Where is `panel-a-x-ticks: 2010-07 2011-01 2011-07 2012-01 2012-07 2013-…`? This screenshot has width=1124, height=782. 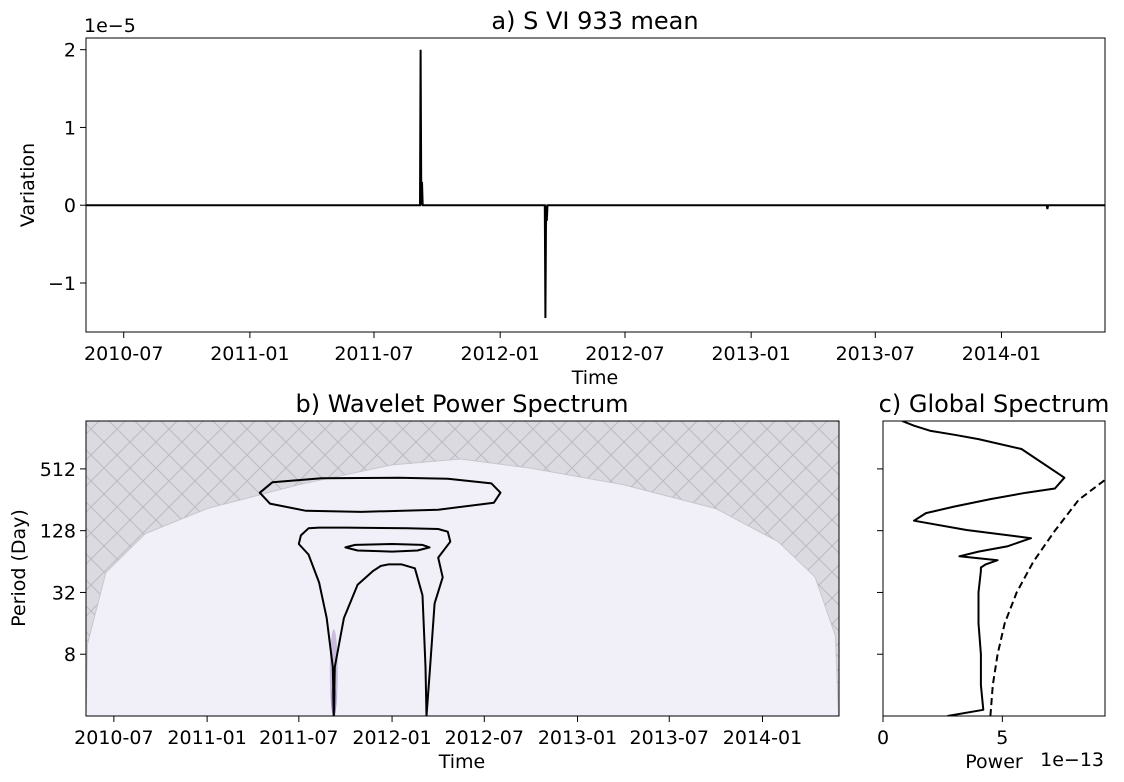
panel-a-x-ticks: 2010-07 2011-01 2011-07 2012-01 2012-07 2013-… is located at coordinates (562, 348).